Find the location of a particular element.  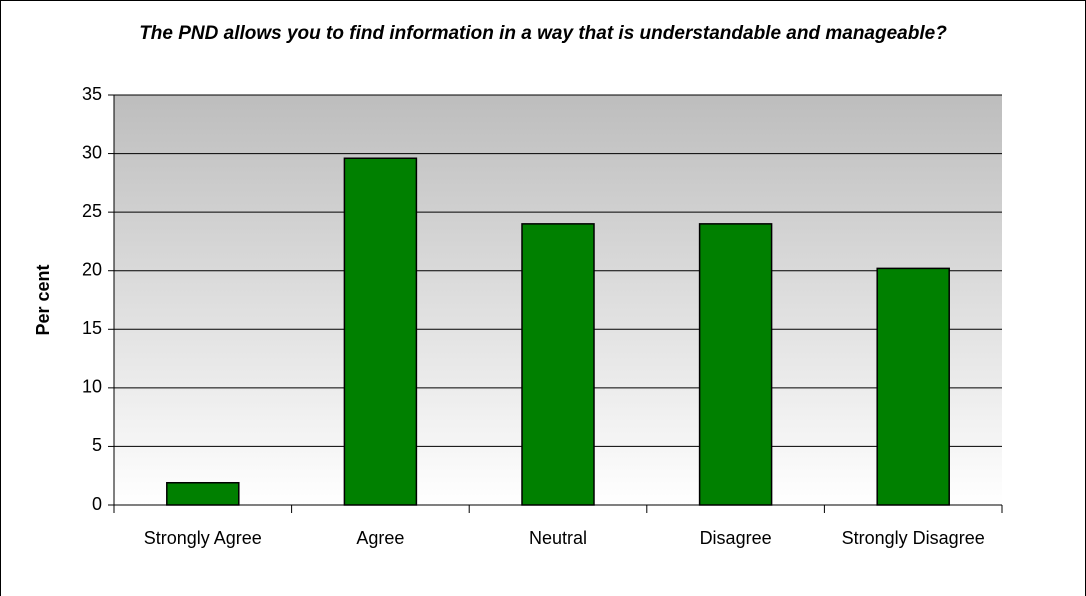

y-tick-label: 35 is located at coordinates (92, 94).